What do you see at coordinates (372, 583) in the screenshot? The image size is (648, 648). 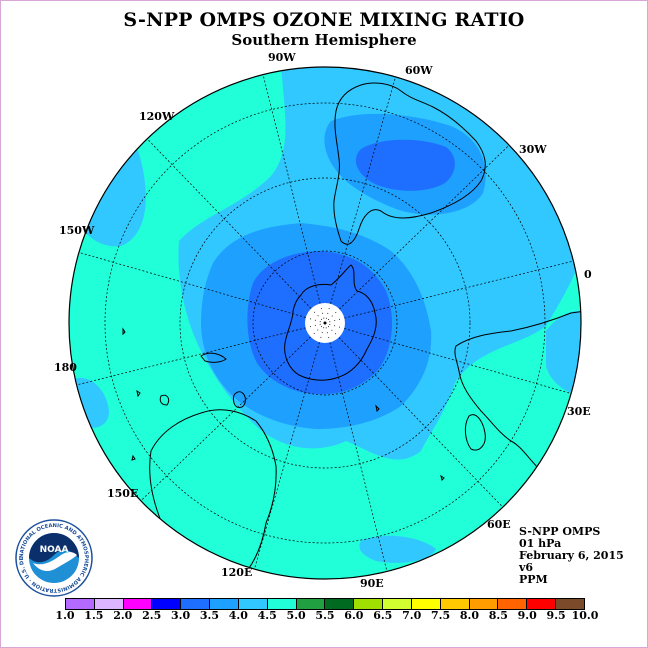 I see `lon-label-90e: 90E` at bounding box center [372, 583].